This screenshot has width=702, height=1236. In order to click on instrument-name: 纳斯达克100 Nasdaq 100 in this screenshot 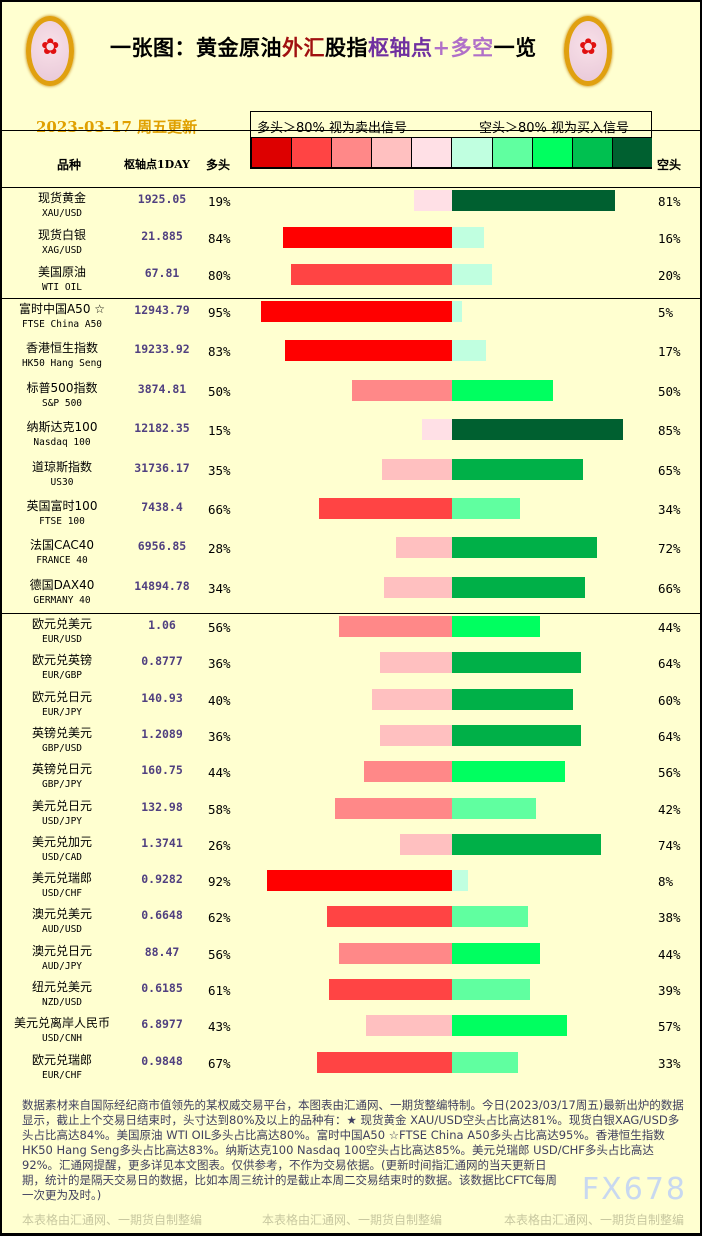, I will do `click(62, 435)`.